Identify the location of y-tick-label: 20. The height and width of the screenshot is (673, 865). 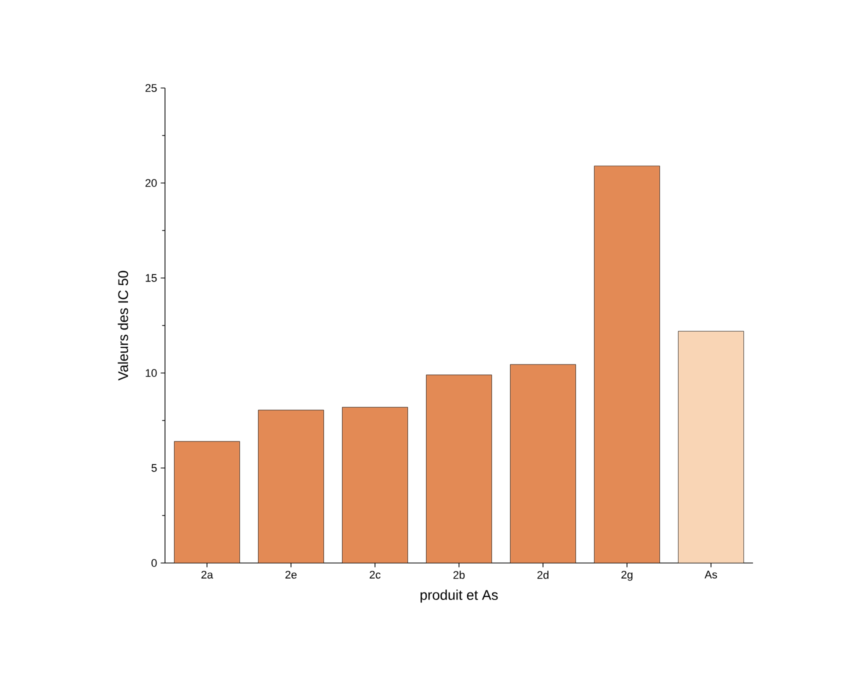
(151, 183).